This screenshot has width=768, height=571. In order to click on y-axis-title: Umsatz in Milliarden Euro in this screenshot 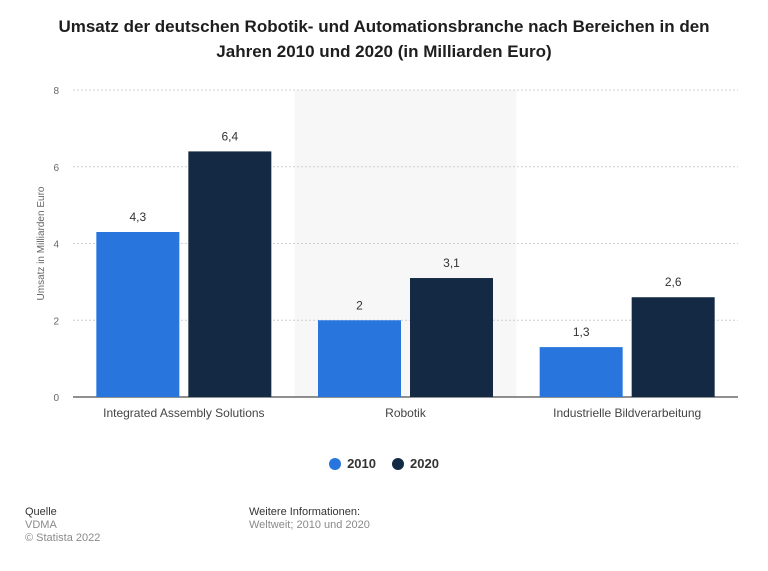, I will do `click(41, 243)`.